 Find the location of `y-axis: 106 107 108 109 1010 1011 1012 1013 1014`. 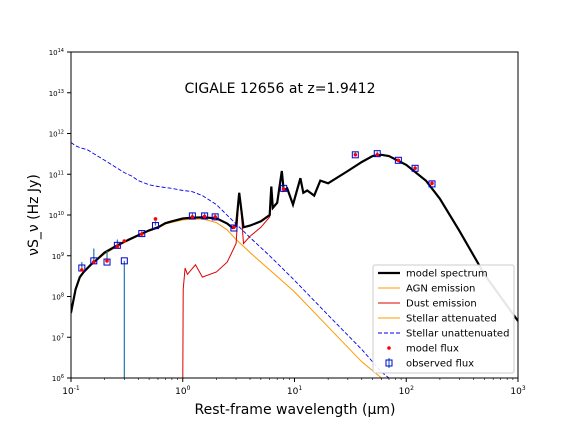

y-axis: 106 107 108 109 1010 1011 1012 1013 1014 is located at coordinates (60, 215).